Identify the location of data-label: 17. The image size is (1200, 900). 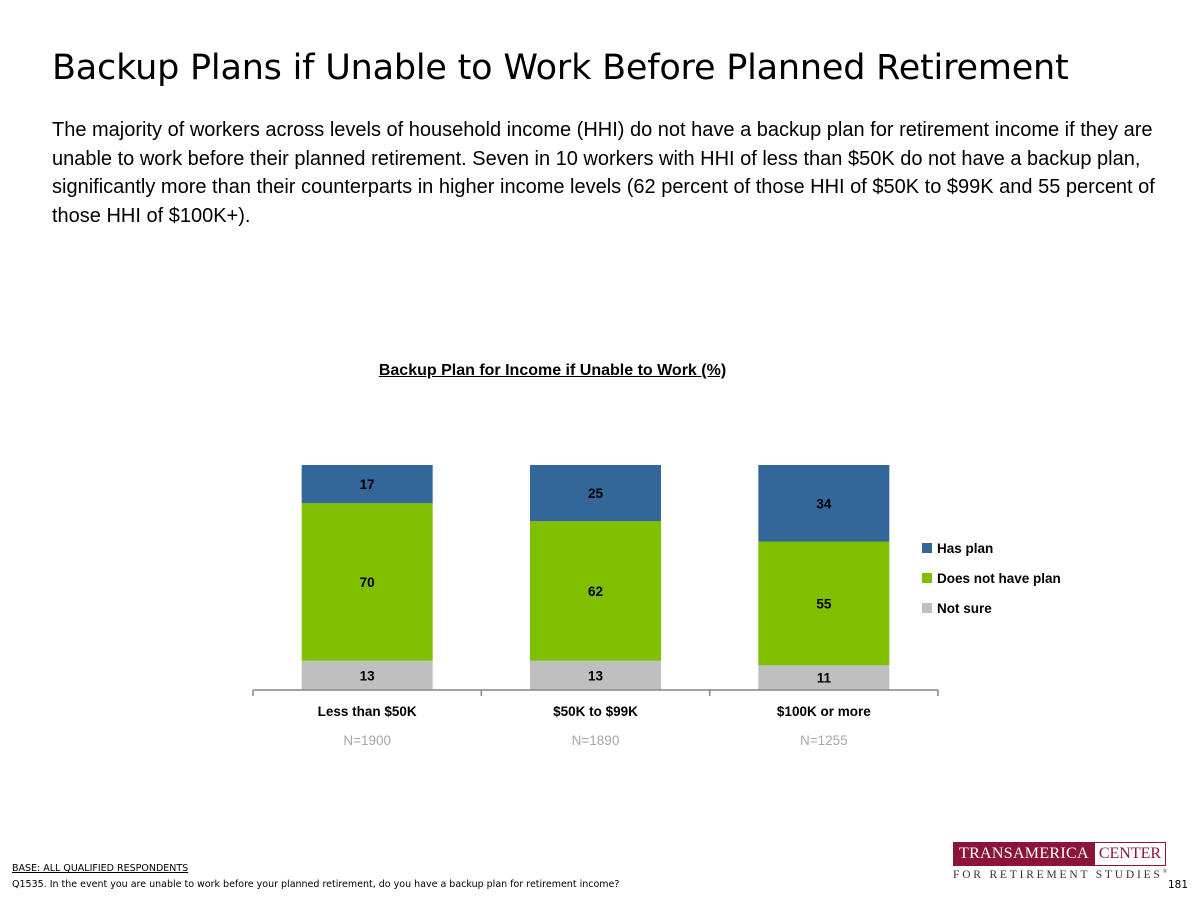
(367, 484).